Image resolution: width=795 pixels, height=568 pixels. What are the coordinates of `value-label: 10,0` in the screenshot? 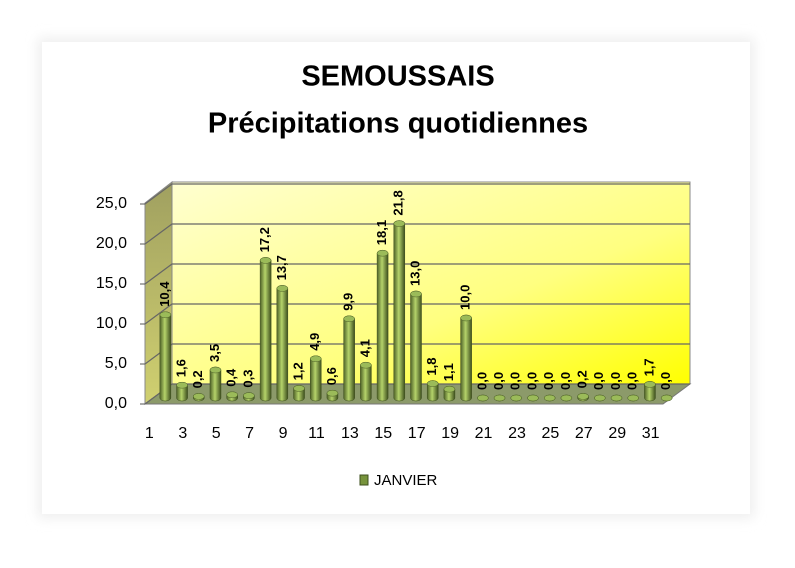 It's located at (465, 297).